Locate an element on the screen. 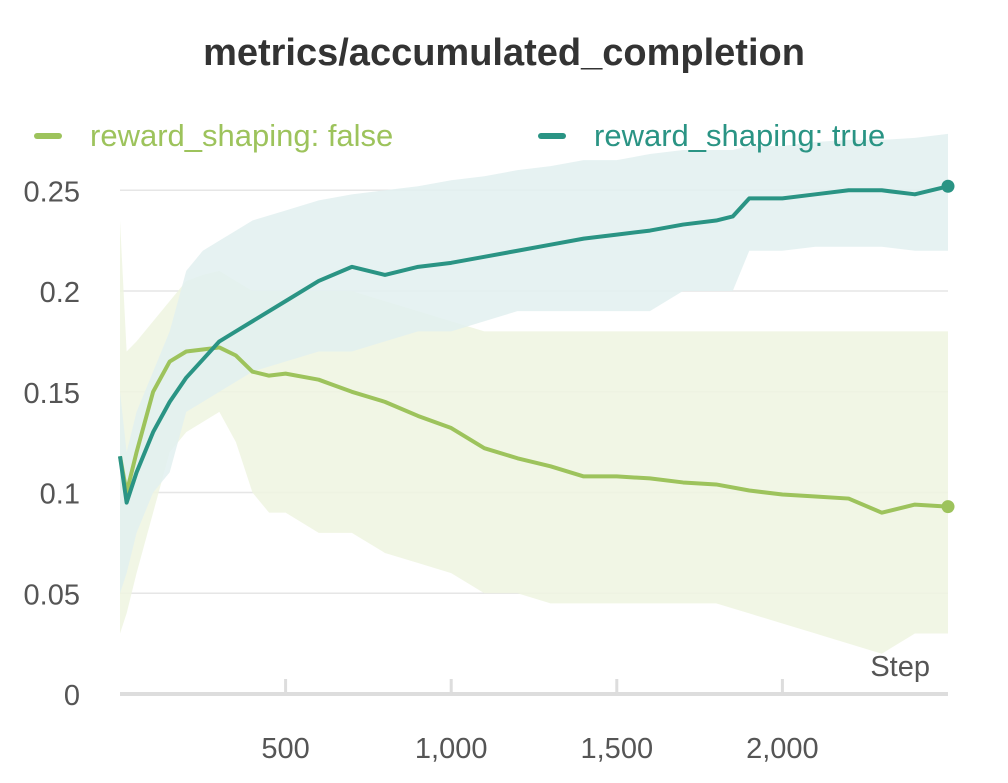 The height and width of the screenshot is (783, 1008). legend-item-true: reward_shaping: true is located at coordinates (711, 136).